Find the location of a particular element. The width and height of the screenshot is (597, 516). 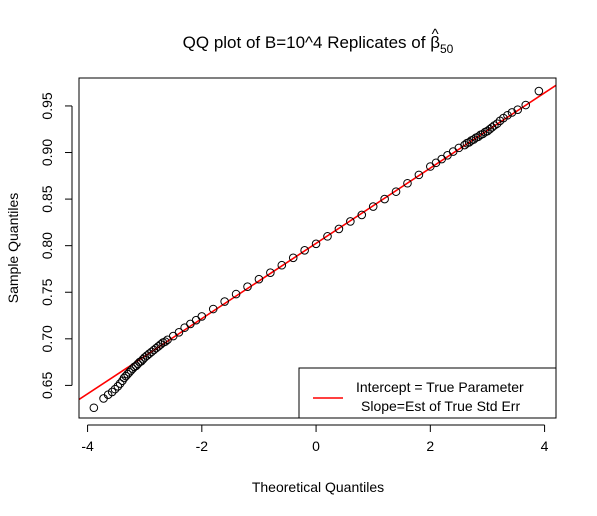

legend-entry-slope: Slope=Est of True Std Err is located at coordinates (440, 406).